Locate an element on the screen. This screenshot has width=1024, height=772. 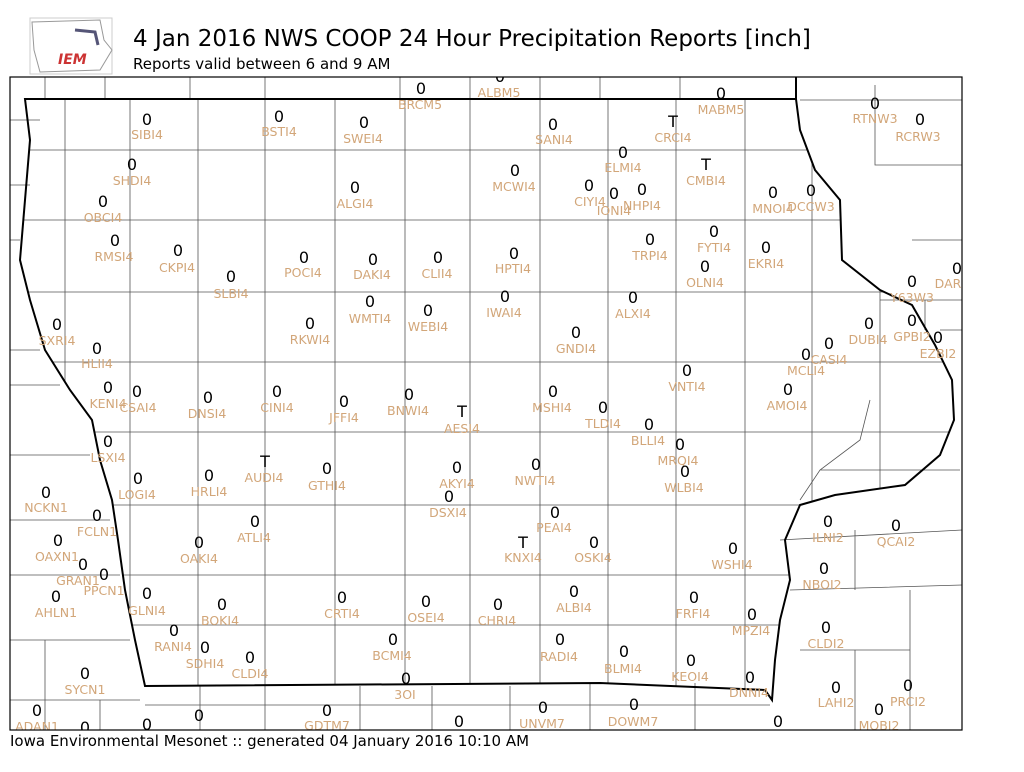
station-name: HLII4 is located at coordinates (97, 363).